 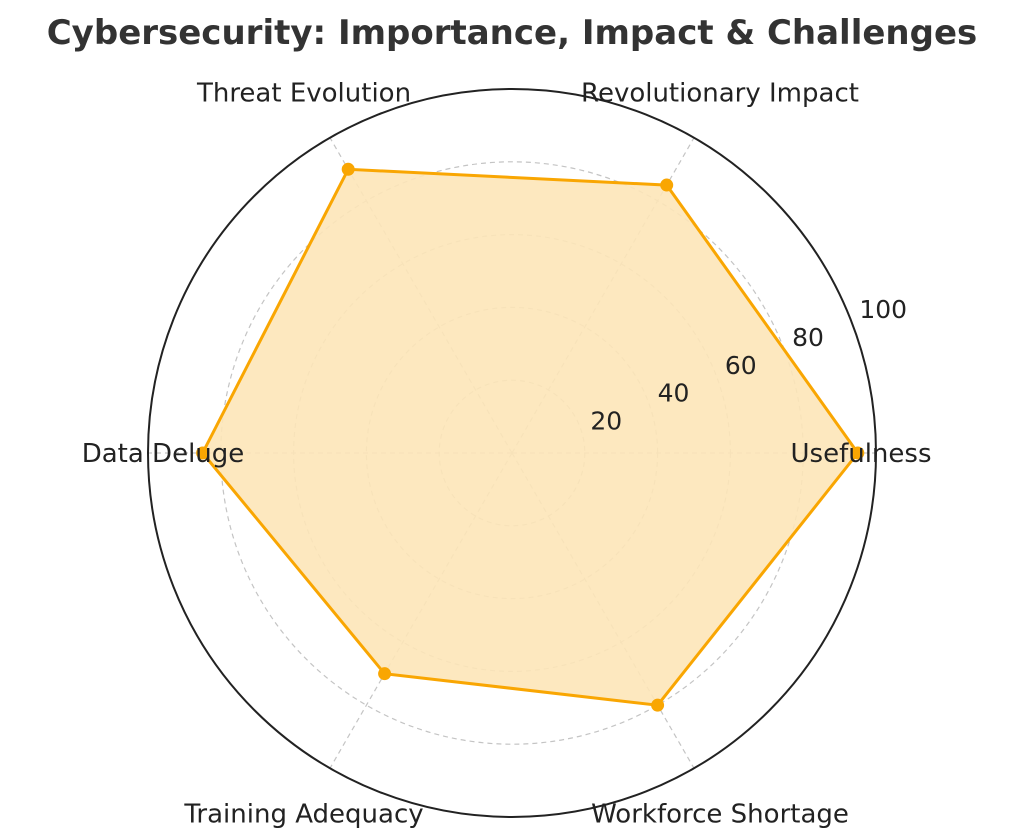 I want to click on data-point-training-adequacy, so click(x=385, y=674).